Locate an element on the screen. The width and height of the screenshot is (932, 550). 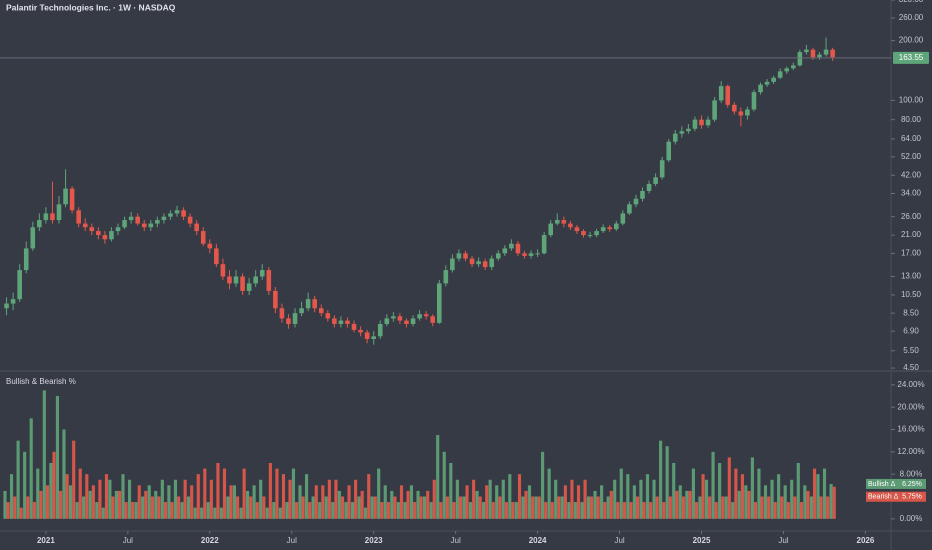
y-tick-label: 100.00 is located at coordinates (911, 100).